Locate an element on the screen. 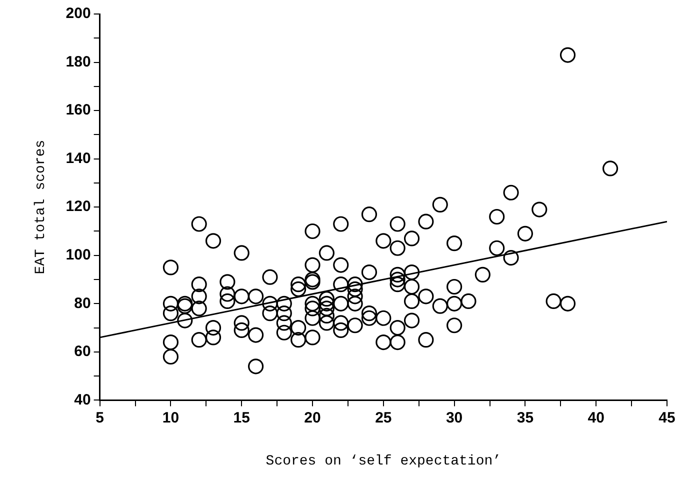 This screenshot has width=683, height=487. y-tick-label: 120 is located at coordinates (78, 207).